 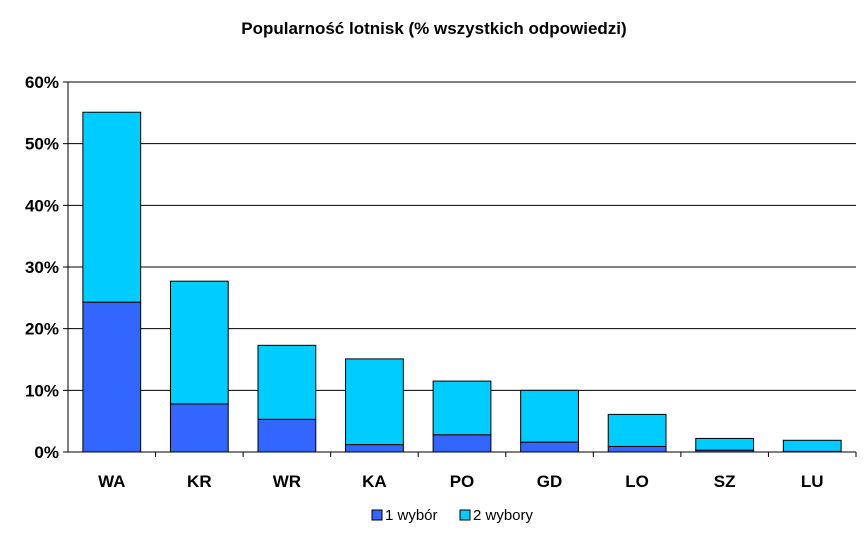 I want to click on legend-label-series-1: 1 wybór, so click(x=411, y=515).